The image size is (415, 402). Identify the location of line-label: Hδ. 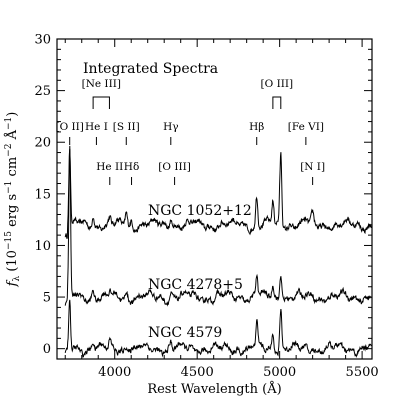
(131, 167).